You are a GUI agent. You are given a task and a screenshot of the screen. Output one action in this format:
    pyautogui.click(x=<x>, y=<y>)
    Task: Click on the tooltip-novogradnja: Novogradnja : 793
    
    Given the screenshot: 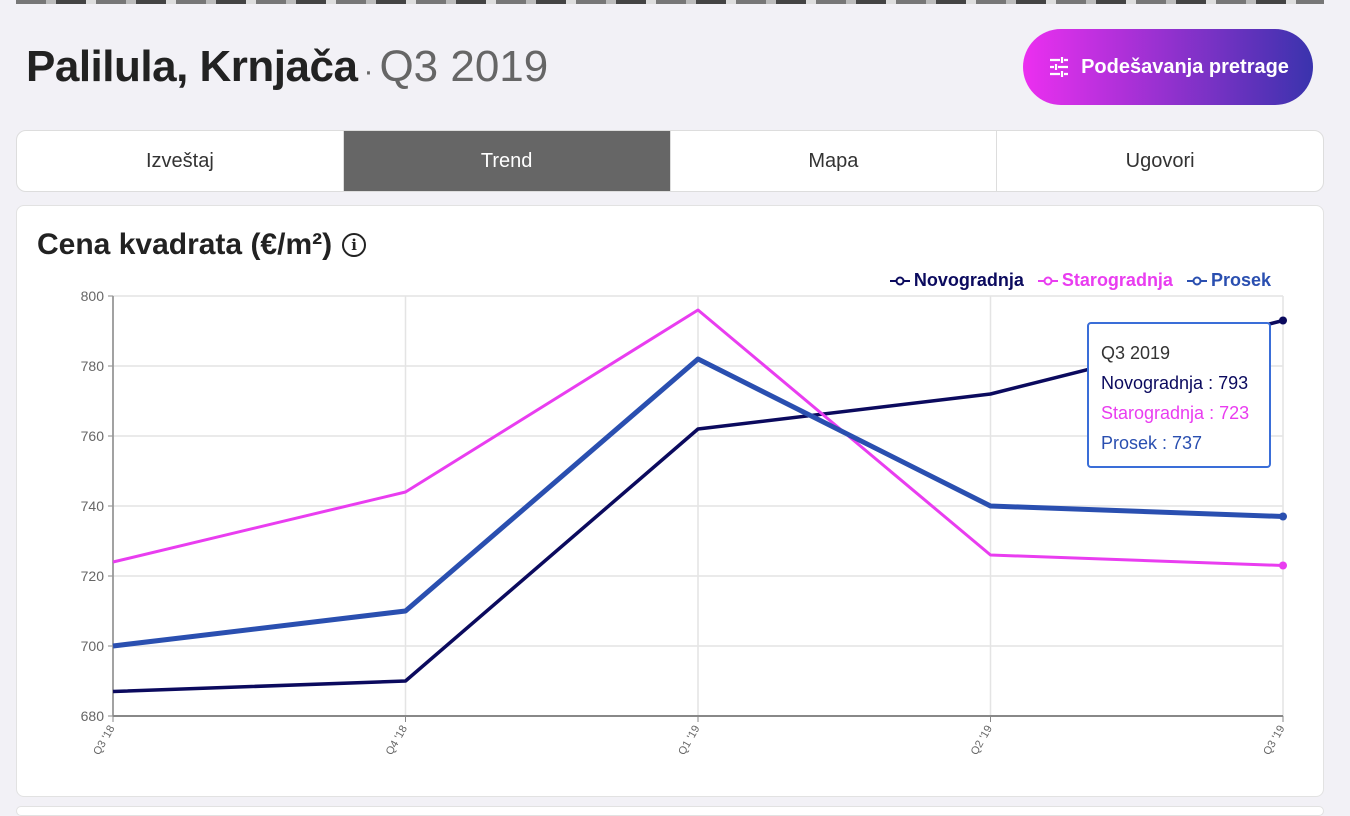 What is the action you would take?
    pyautogui.click(x=1175, y=383)
    